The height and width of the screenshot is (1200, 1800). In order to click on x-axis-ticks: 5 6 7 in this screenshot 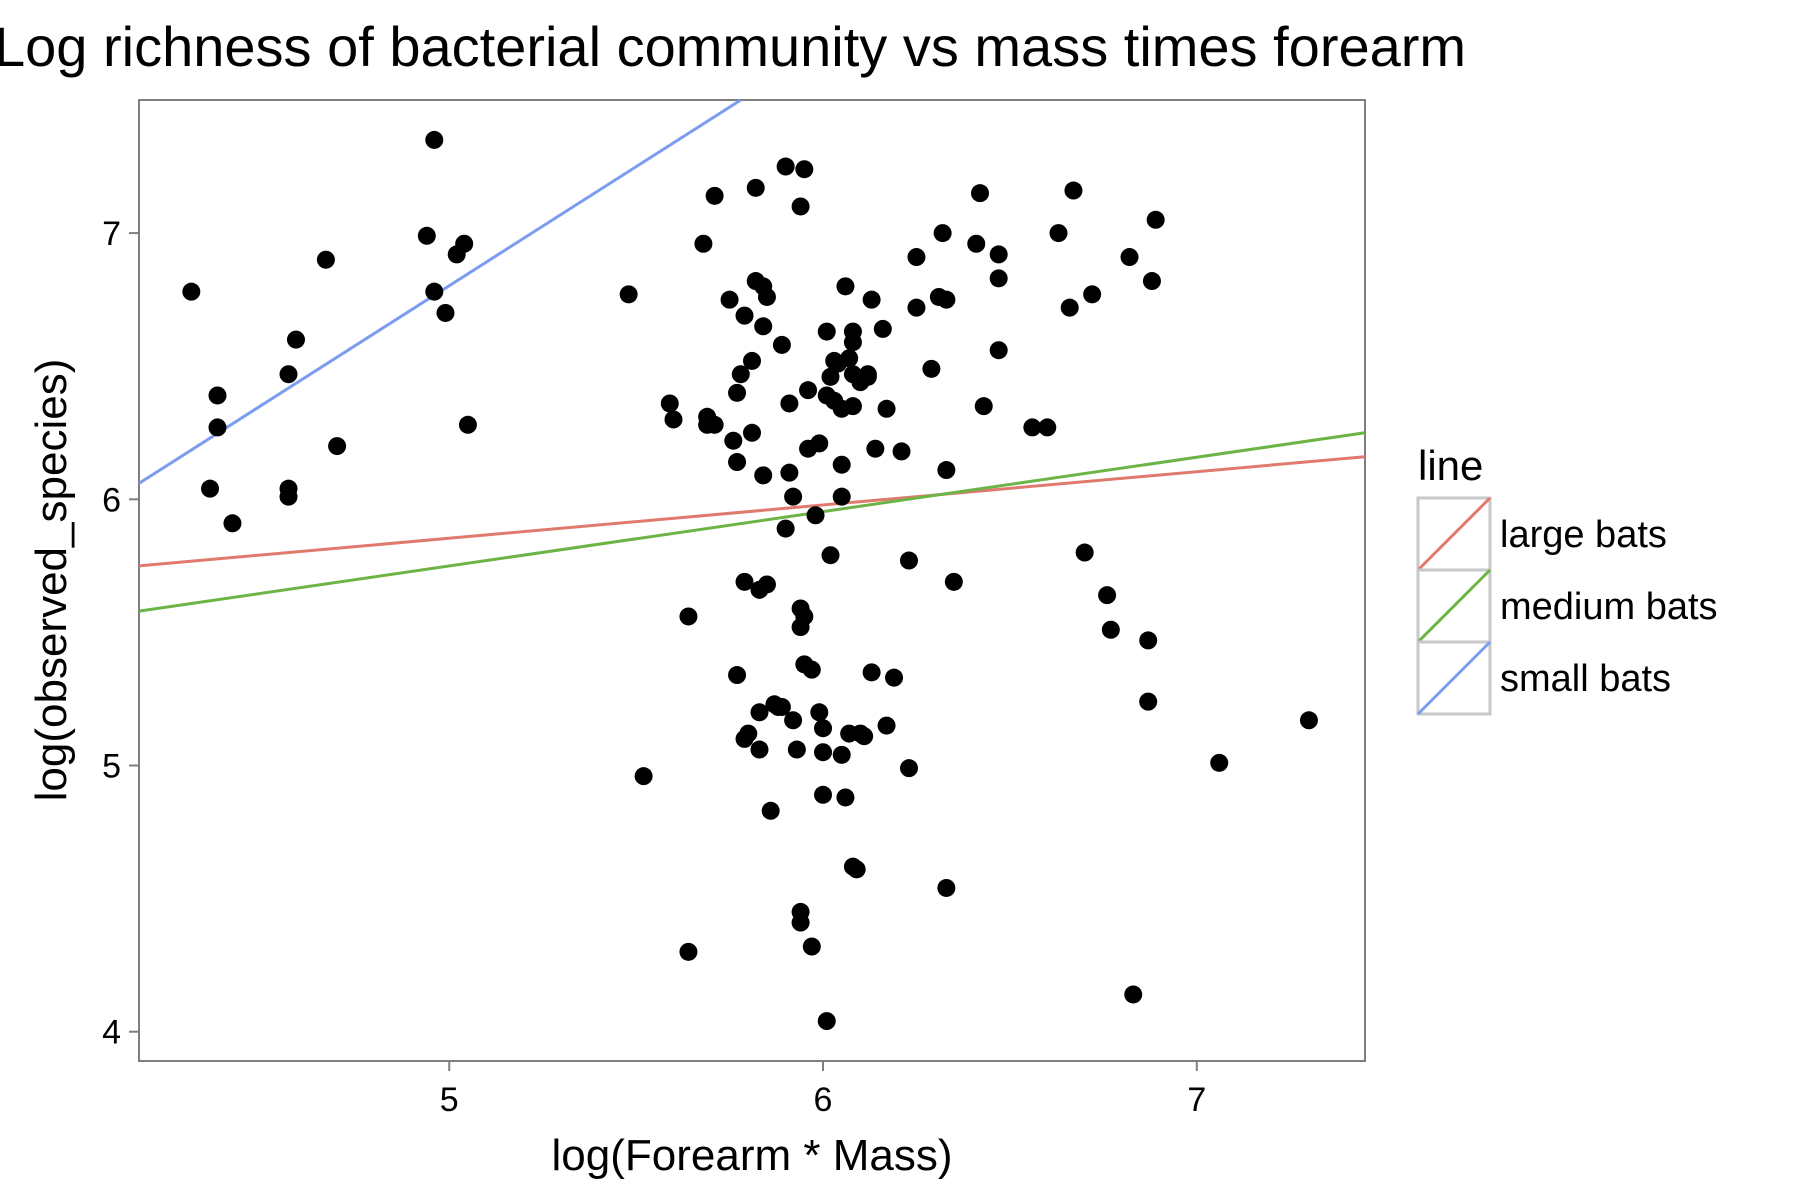, I will do `click(823, 1090)`.